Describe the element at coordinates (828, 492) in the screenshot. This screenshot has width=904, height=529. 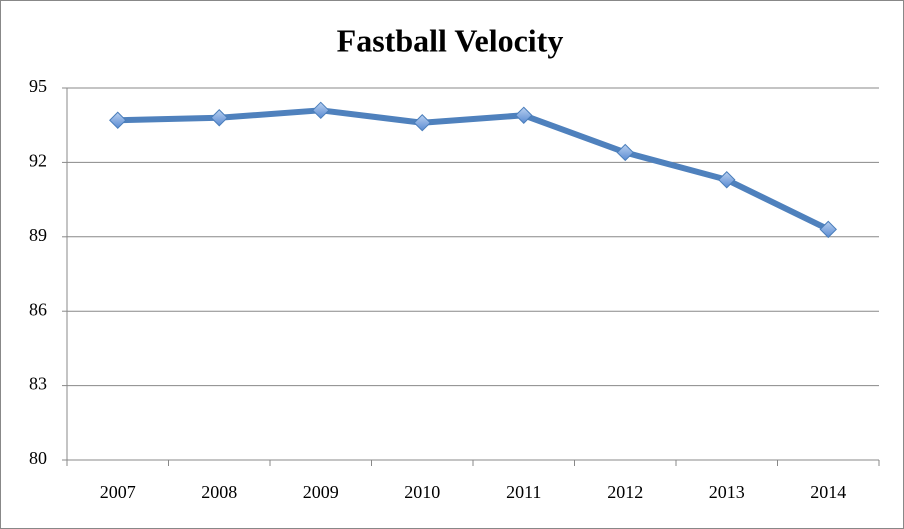
I see `x-tick-label: 2014` at that location.